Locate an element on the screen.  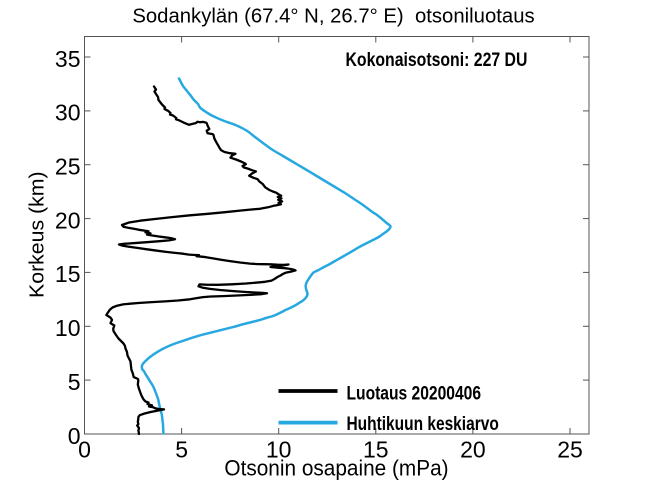
svg-text: Kokonaisotsoni: 227 DU is located at coordinates (437, 60).